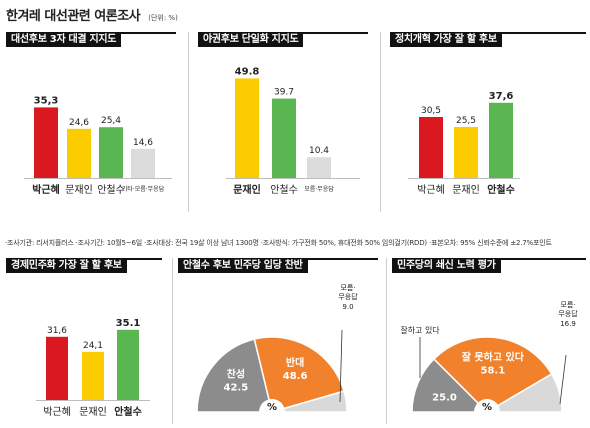 Image resolution: width=590 pixels, height=428 pixels. Describe the element at coordinates (501, 96) in the screenshot. I see `chart-3-value-label: 37,6` at that location.